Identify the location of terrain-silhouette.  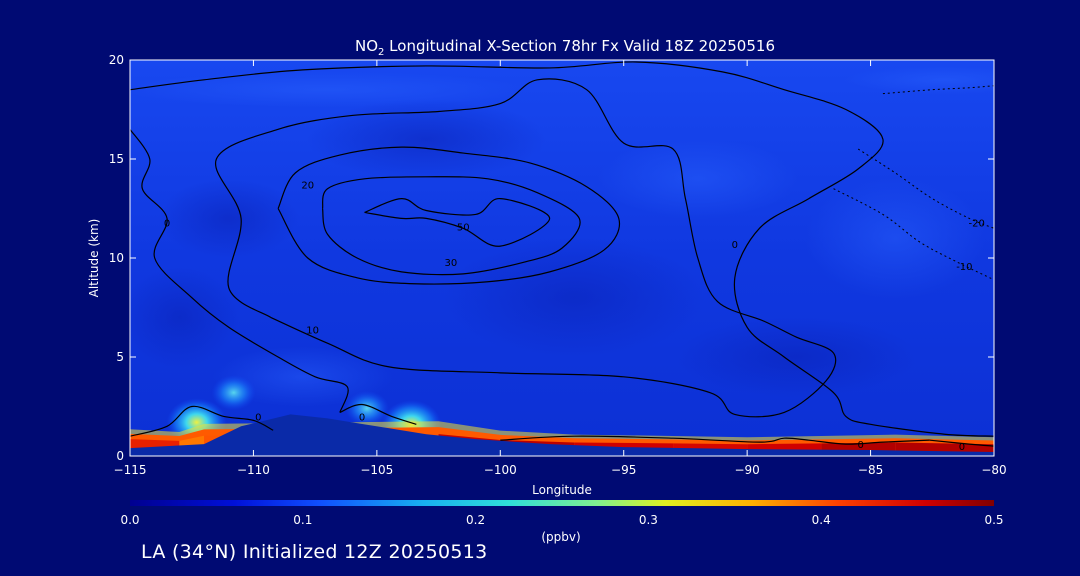
(562, 435).